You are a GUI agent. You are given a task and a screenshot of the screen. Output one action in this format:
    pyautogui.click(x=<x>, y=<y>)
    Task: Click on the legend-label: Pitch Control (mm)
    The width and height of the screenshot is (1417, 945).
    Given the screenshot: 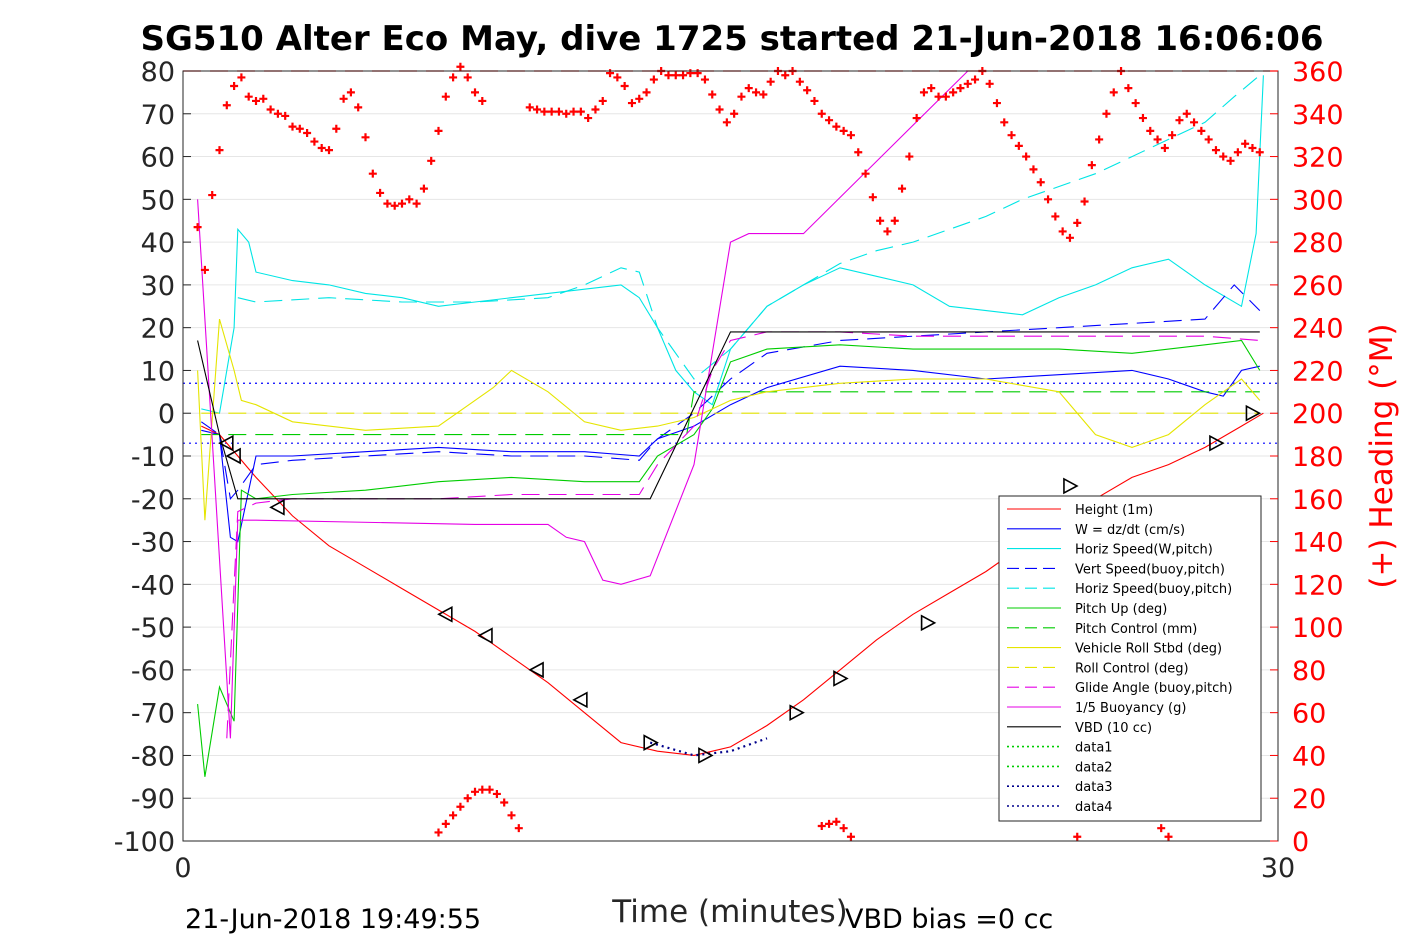 What is the action you would take?
    pyautogui.click(x=1136, y=629)
    